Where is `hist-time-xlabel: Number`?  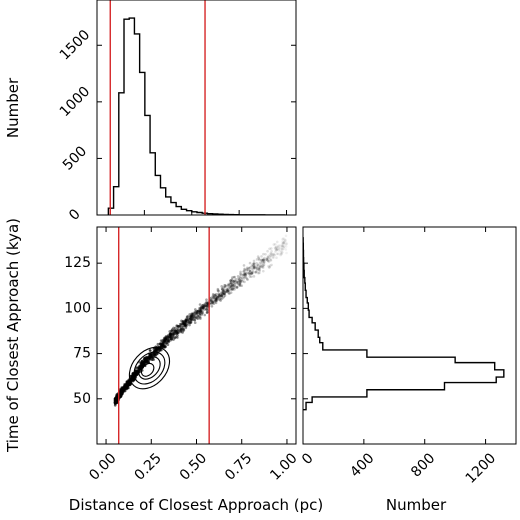
hist-time-xlabel: Number is located at coordinates (416, 505).